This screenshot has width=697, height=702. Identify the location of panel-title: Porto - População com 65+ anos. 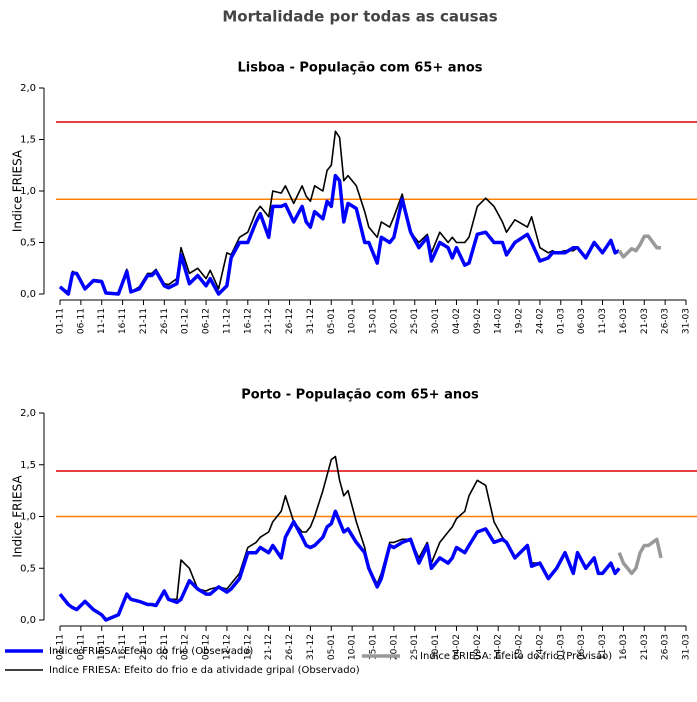
(360, 395).